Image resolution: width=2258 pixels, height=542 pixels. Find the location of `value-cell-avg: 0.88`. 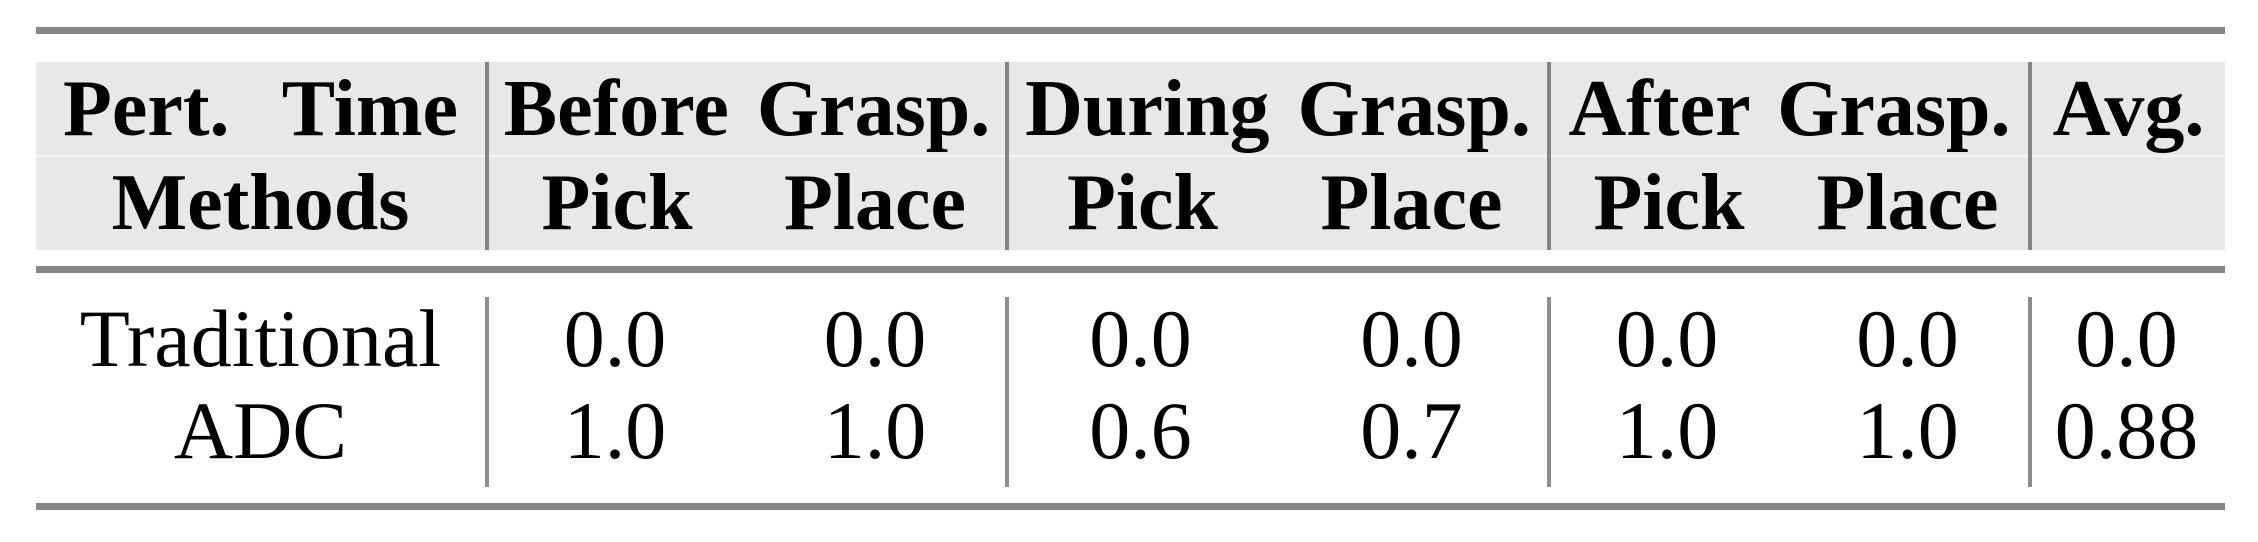

value-cell-avg: 0.88 is located at coordinates (2126, 430).